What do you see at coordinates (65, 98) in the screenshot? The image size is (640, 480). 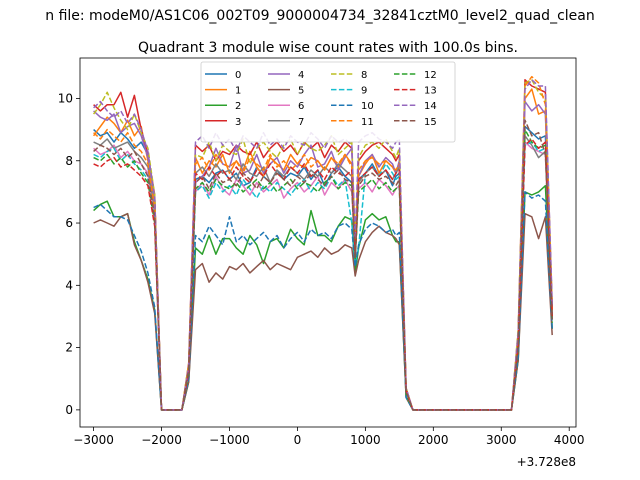 I see `y-tick-label: 10` at bounding box center [65, 98].